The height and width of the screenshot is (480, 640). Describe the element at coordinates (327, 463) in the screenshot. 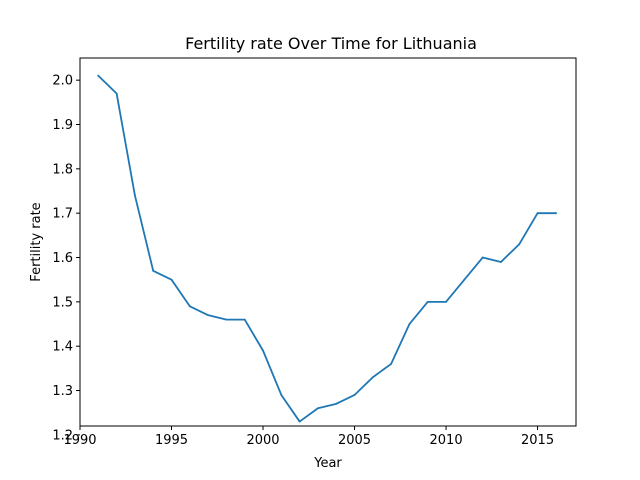

I see `x-axis-label: Year` at that location.